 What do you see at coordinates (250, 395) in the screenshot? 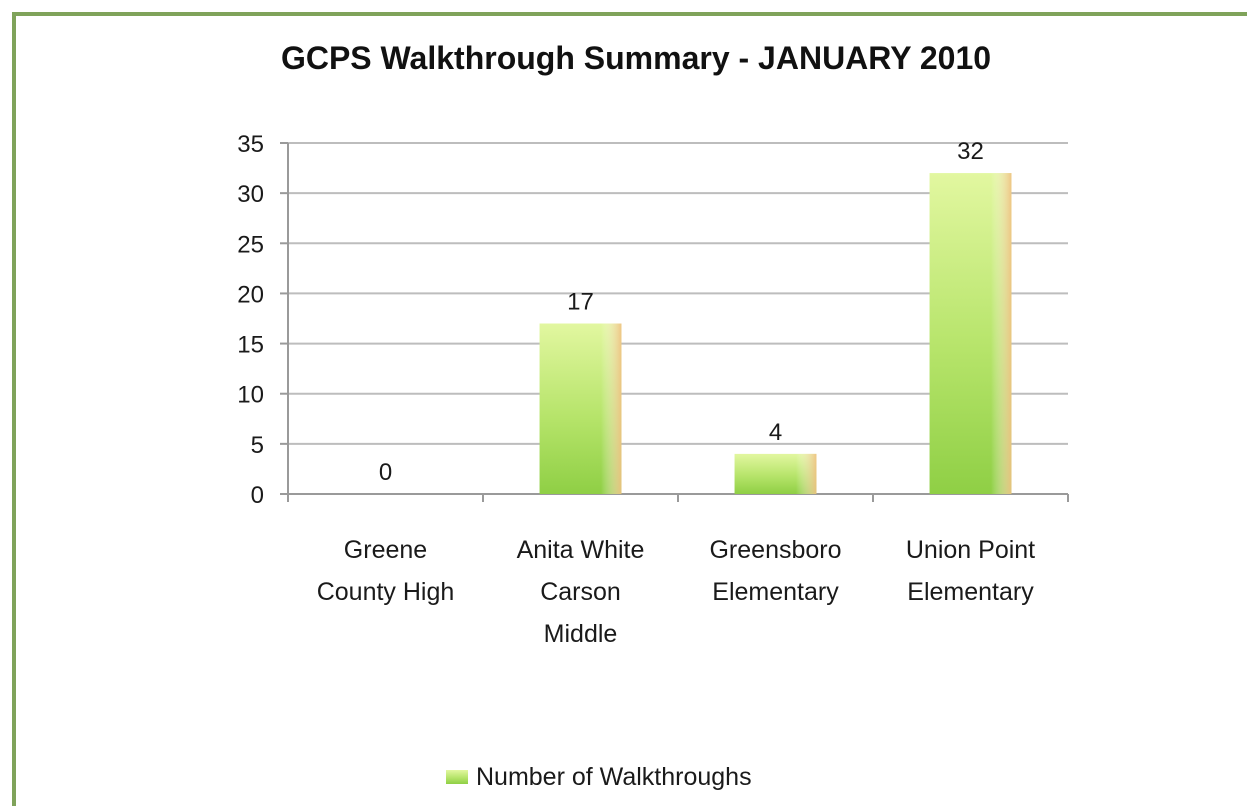
I see `y-tick-label: 10` at bounding box center [250, 395].